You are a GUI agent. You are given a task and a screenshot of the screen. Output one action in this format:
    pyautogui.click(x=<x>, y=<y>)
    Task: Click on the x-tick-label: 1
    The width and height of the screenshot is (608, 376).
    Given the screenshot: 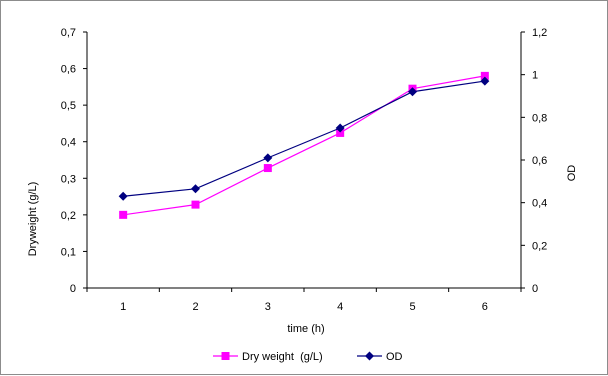 What is the action you would take?
    pyautogui.click(x=123, y=307)
    